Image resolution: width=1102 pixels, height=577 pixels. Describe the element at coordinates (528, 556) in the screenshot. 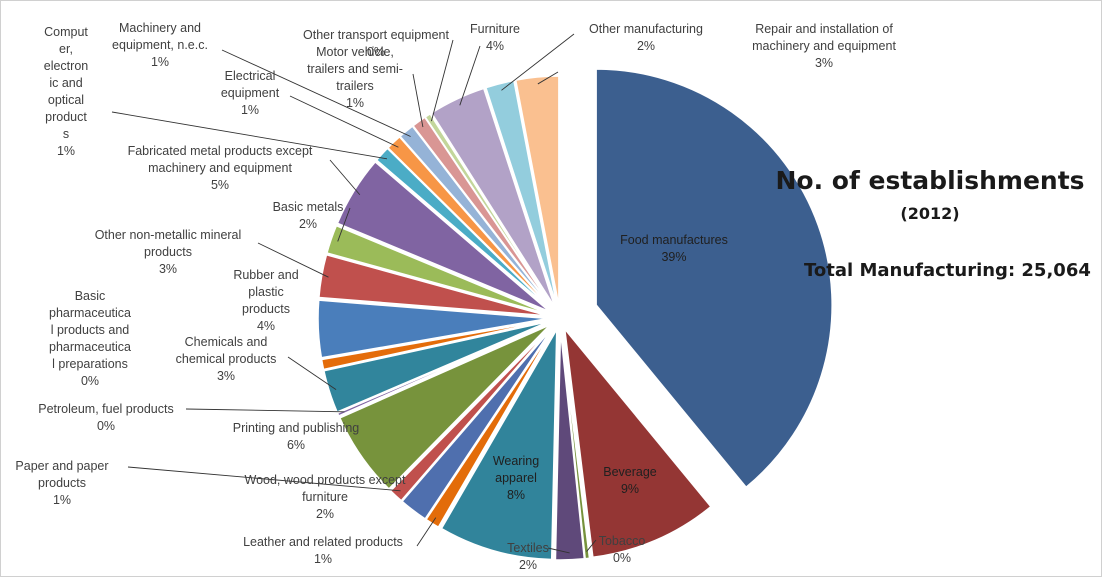

I see `slice-label: Textiles 2%` at that location.